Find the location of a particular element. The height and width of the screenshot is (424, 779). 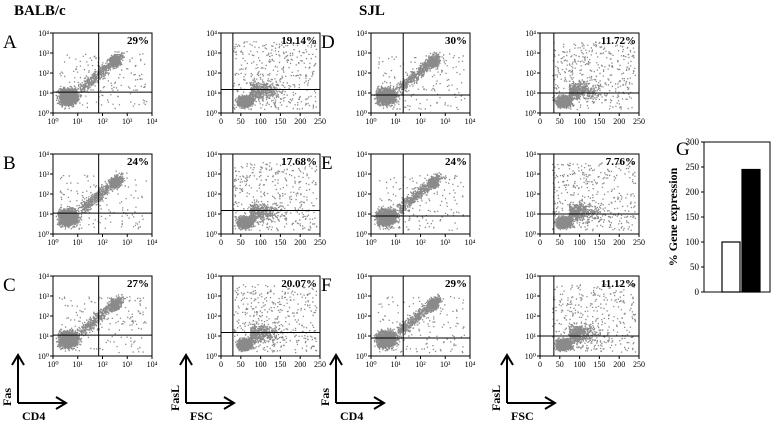

gate-percentage-label: 19.14% is located at coordinates (299, 41).